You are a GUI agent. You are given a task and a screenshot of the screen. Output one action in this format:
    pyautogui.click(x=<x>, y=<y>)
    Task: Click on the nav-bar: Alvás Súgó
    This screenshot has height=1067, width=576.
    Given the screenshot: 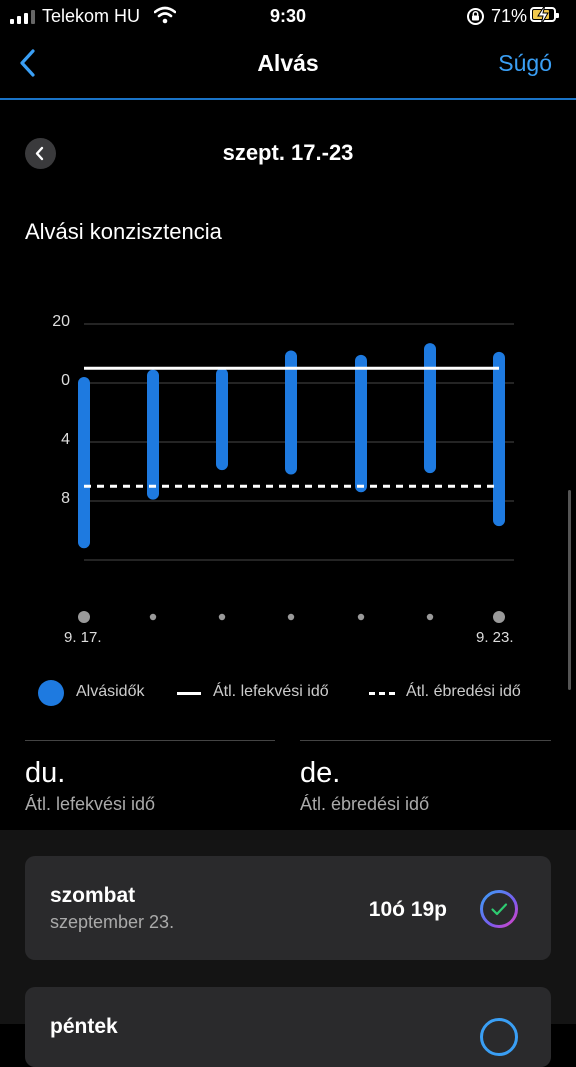 What is the action you would take?
    pyautogui.click(x=288, y=66)
    